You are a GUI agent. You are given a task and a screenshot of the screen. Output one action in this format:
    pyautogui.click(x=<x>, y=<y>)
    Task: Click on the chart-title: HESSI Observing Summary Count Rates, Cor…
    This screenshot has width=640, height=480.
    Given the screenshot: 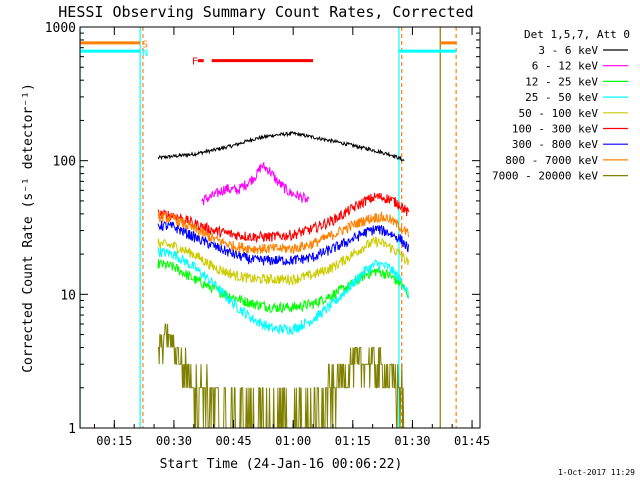 What is the action you would take?
    pyautogui.click(x=265, y=12)
    